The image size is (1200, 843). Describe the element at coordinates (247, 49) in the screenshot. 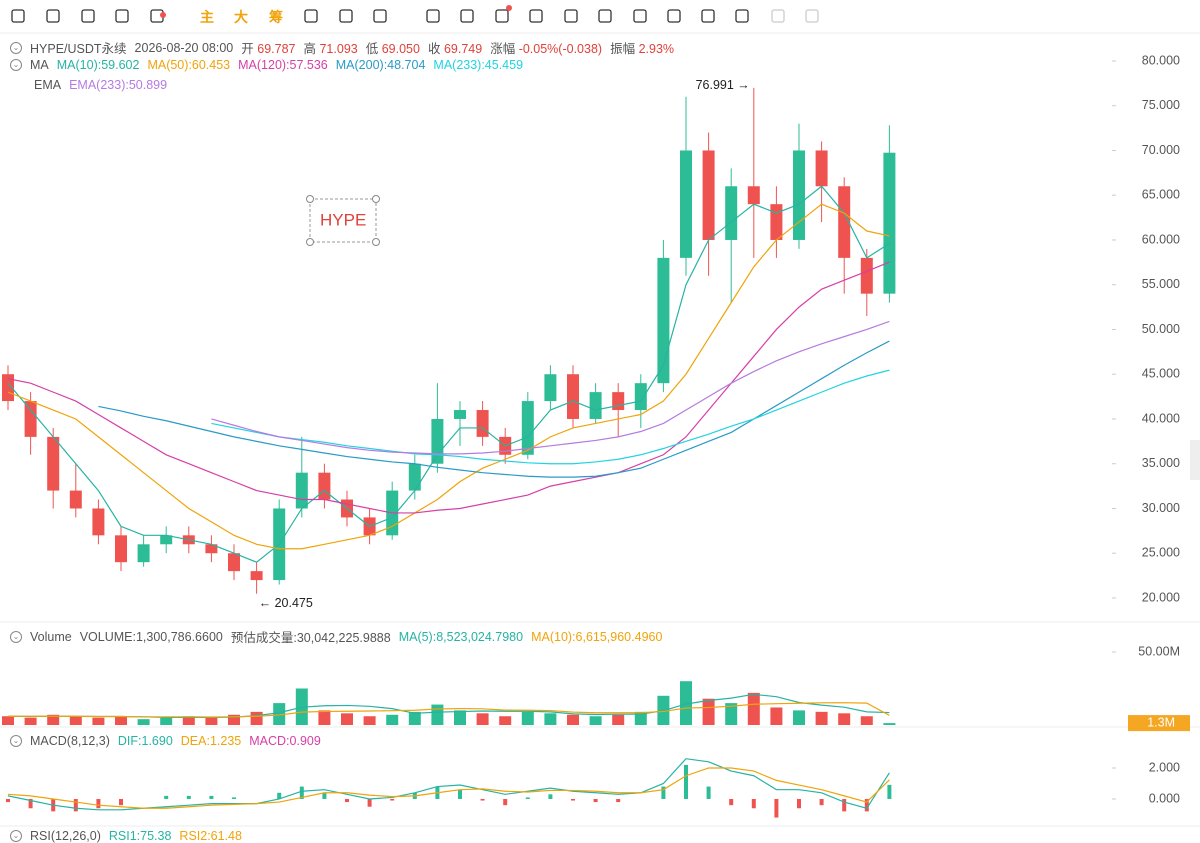

I see `field-label: 开` at that location.